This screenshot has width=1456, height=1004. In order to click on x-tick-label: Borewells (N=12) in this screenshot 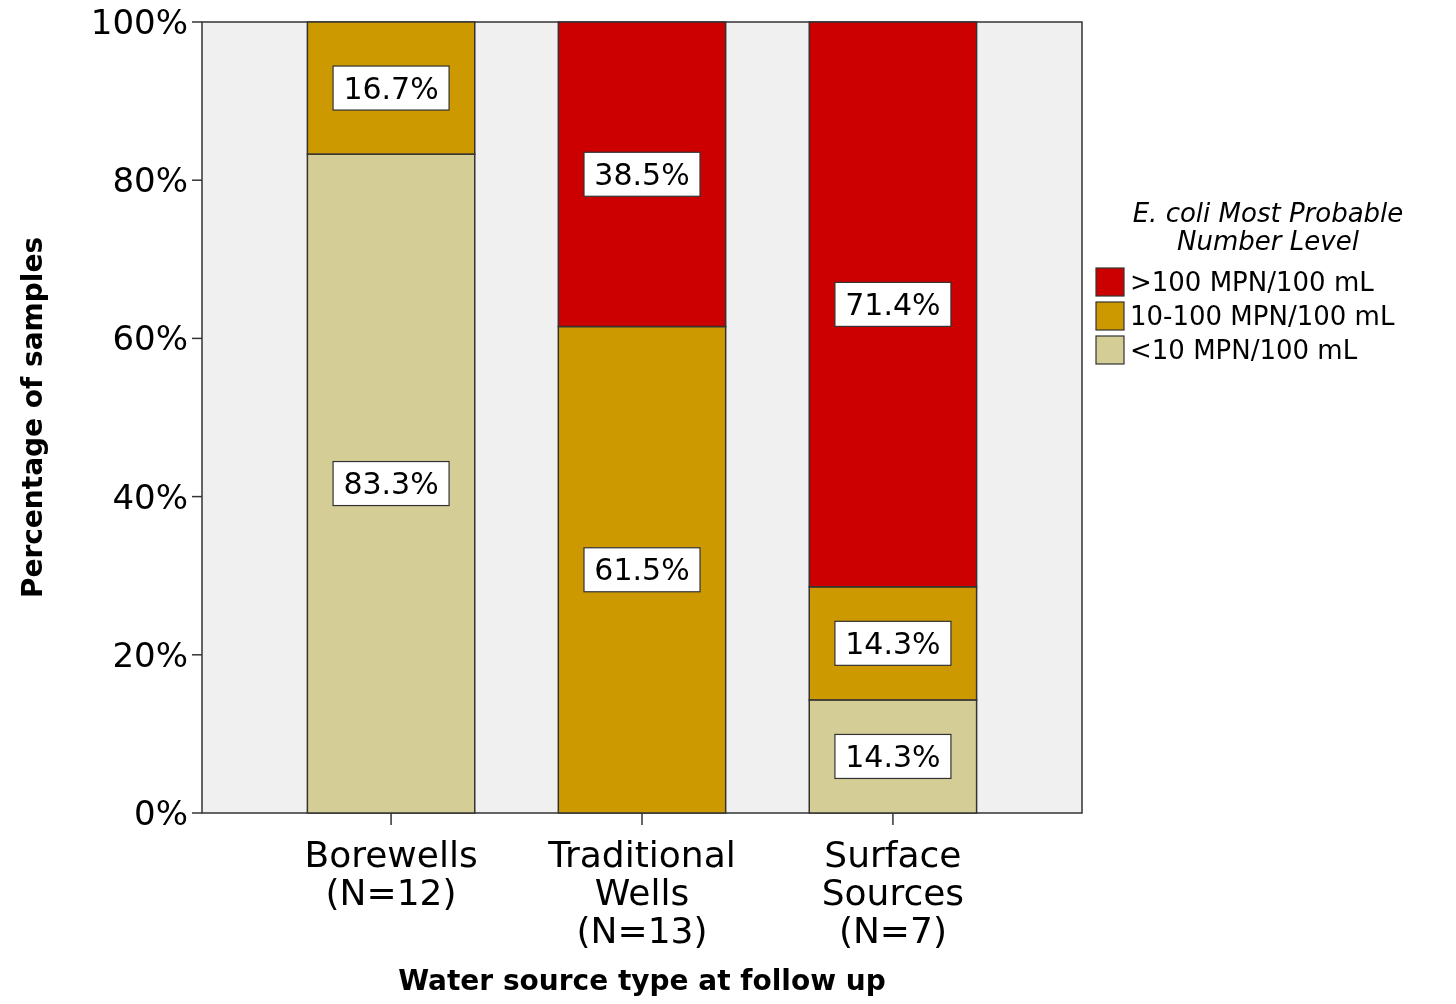, I will do `click(391, 873)`.